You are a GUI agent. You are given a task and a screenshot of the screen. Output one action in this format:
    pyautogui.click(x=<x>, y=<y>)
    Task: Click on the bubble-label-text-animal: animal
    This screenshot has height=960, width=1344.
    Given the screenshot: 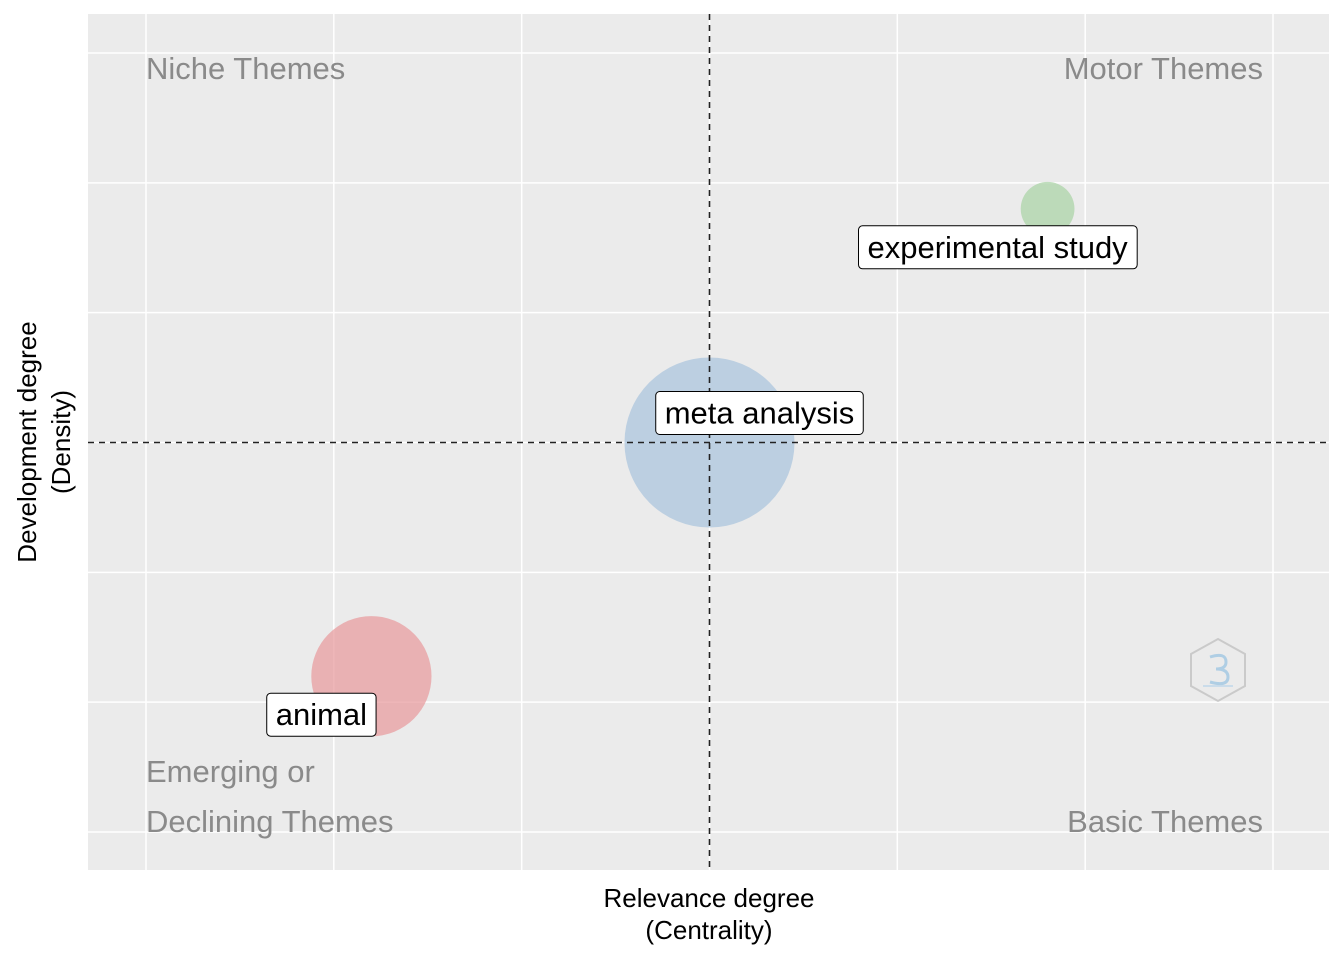 What is the action you would take?
    pyautogui.click(x=321, y=714)
    